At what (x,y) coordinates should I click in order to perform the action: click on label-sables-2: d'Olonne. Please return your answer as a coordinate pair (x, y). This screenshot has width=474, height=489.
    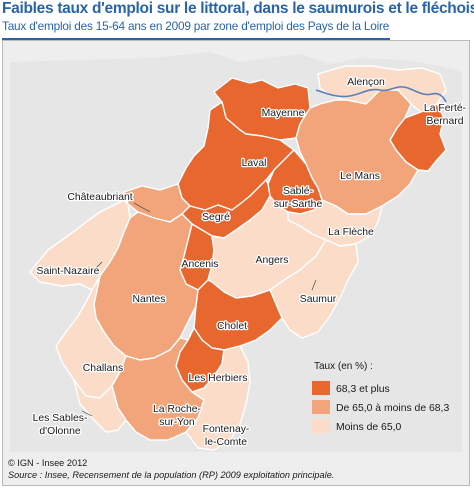
    Looking at the image, I should click on (59, 431).